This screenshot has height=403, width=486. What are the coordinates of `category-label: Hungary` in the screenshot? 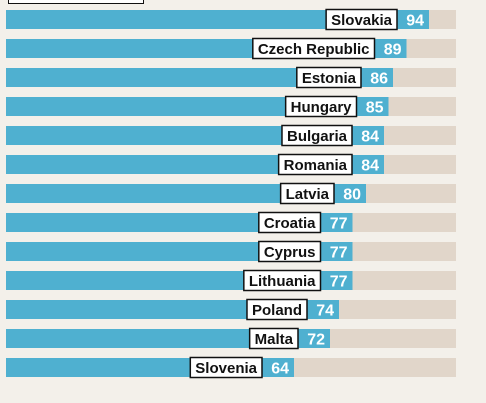 It's located at (322, 107).